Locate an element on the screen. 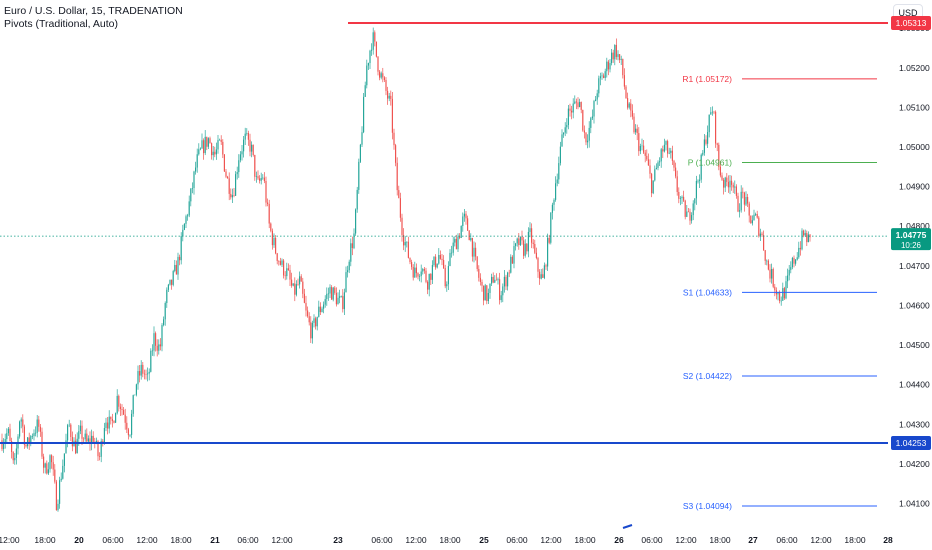 The width and height of the screenshot is (932, 550). drawing-fragment is located at coordinates (627, 526).